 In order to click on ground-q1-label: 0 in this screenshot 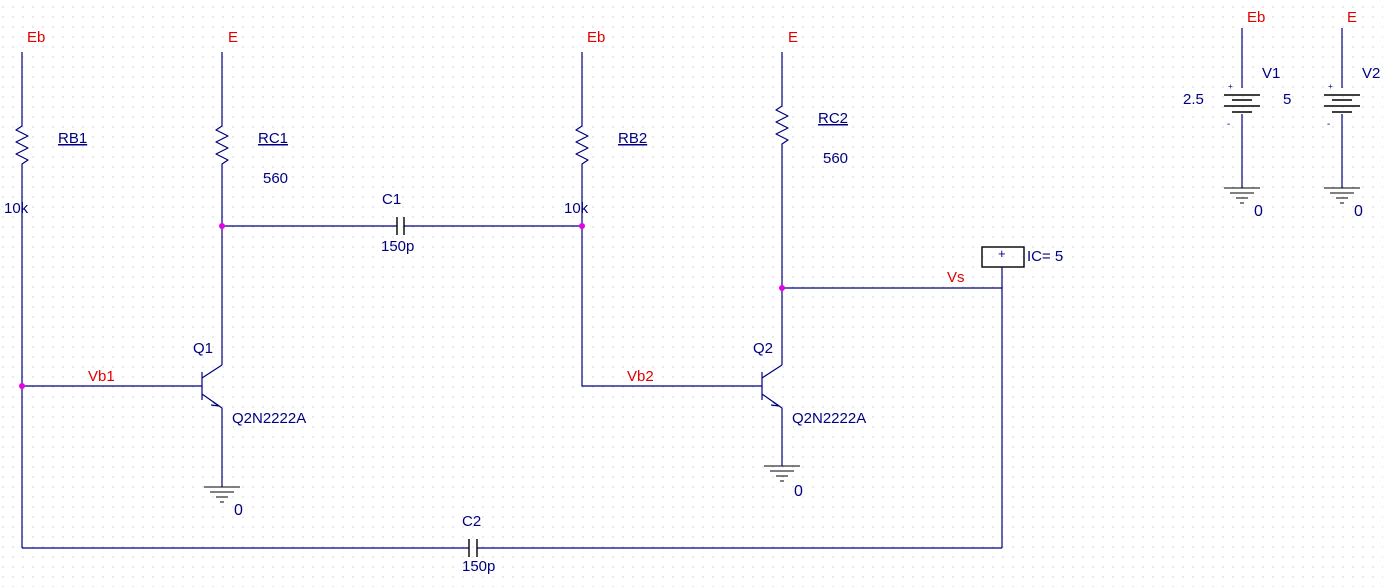, I will do `click(238, 510)`.